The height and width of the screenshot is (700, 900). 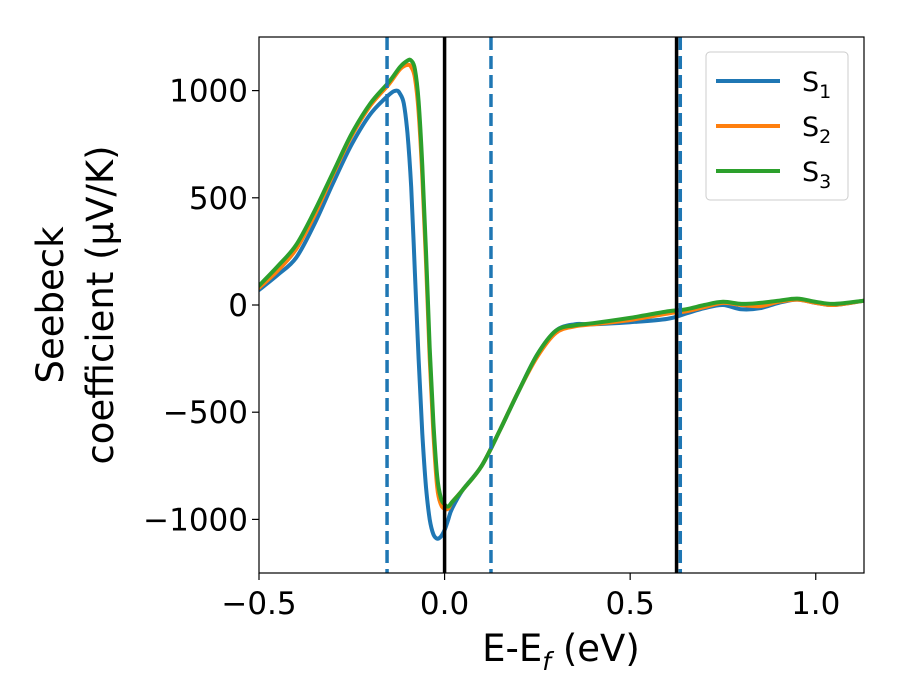 I want to click on legend-label-s3: S3, so click(x=816, y=175).